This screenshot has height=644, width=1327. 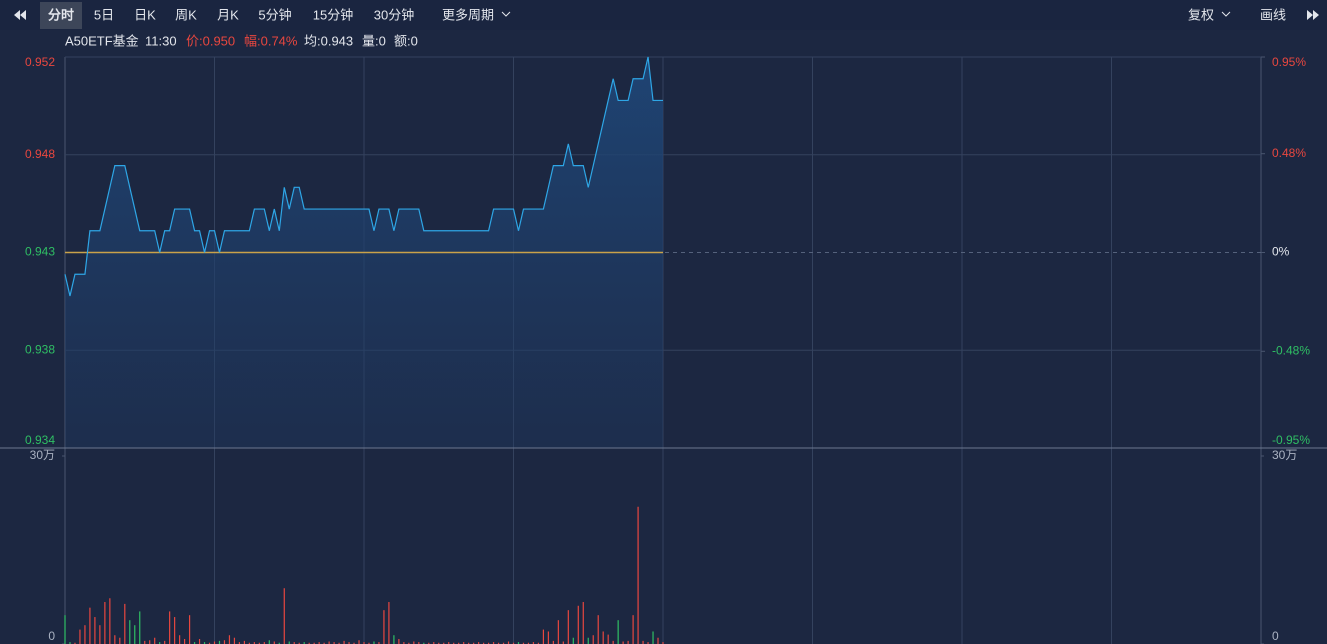 I want to click on period-tab: 30分钟, so click(x=394, y=14).